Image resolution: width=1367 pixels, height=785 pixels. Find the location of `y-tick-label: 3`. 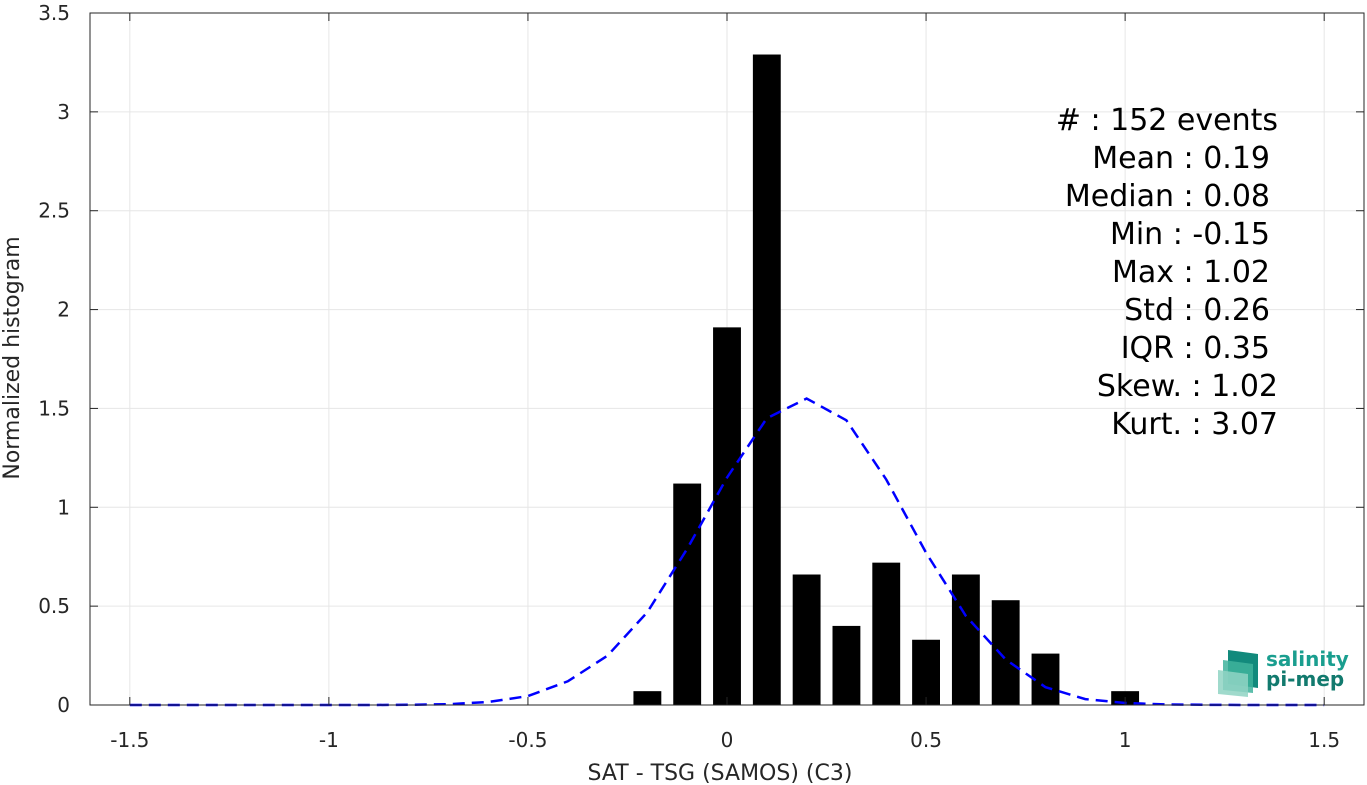

y-tick-label: 3 is located at coordinates (63, 112).